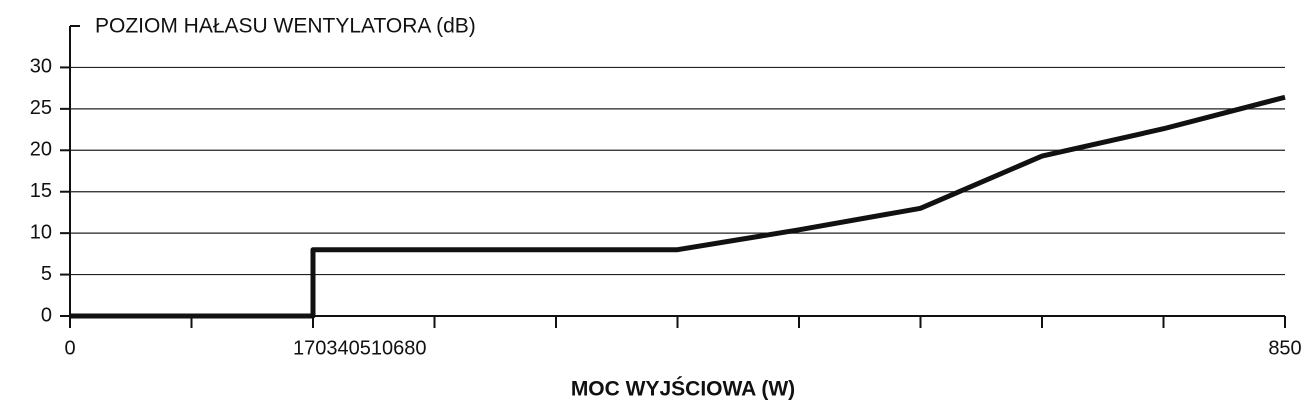 The height and width of the screenshot is (418, 1306). Describe the element at coordinates (41, 150) in the screenshot. I see `y-tick-label: 20` at that location.